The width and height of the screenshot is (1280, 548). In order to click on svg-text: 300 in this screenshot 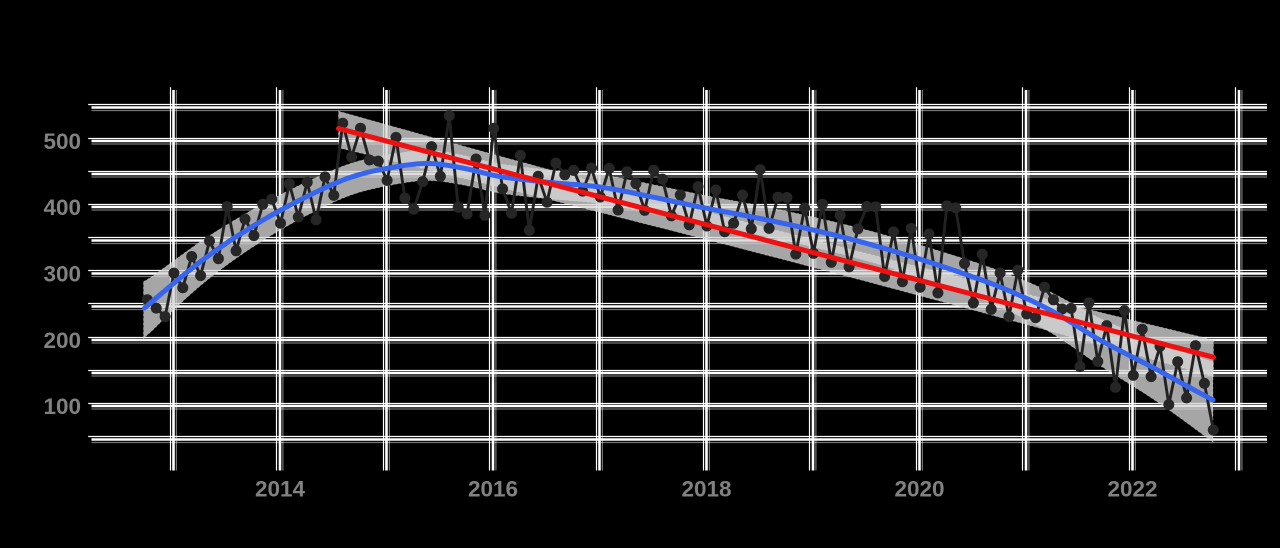, I will do `click(62, 274)`.